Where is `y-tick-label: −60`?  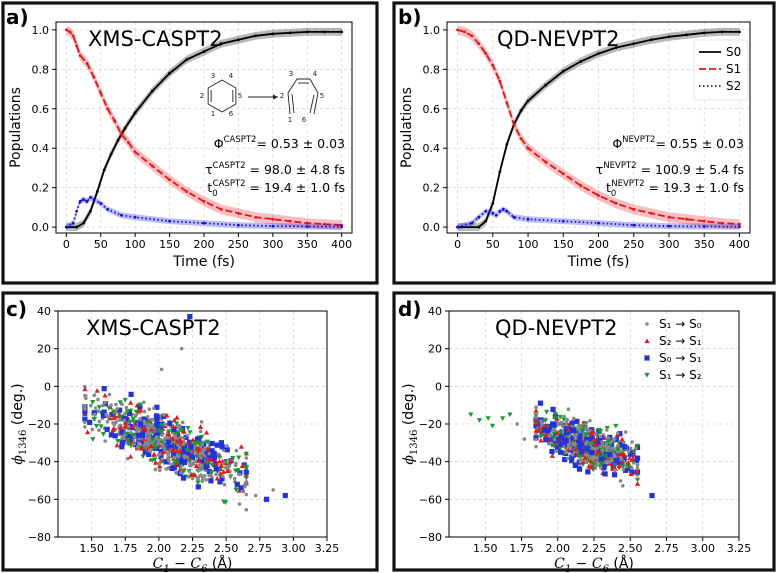
y-tick-label: −60 is located at coordinates (430, 499).